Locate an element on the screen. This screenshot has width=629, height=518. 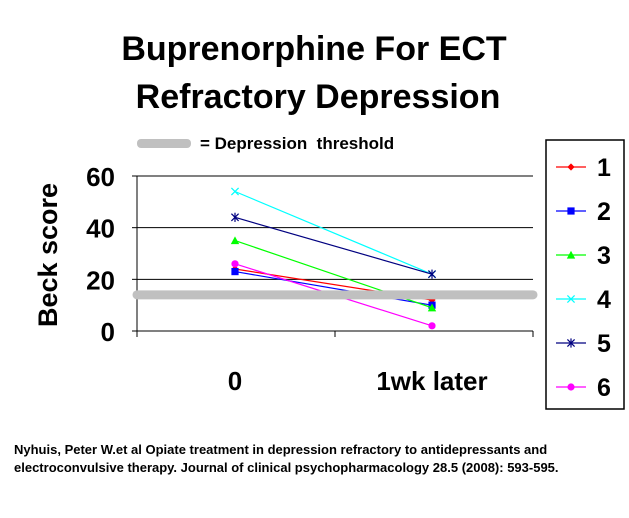
threshold-key-swatch is located at coordinates (164, 143).